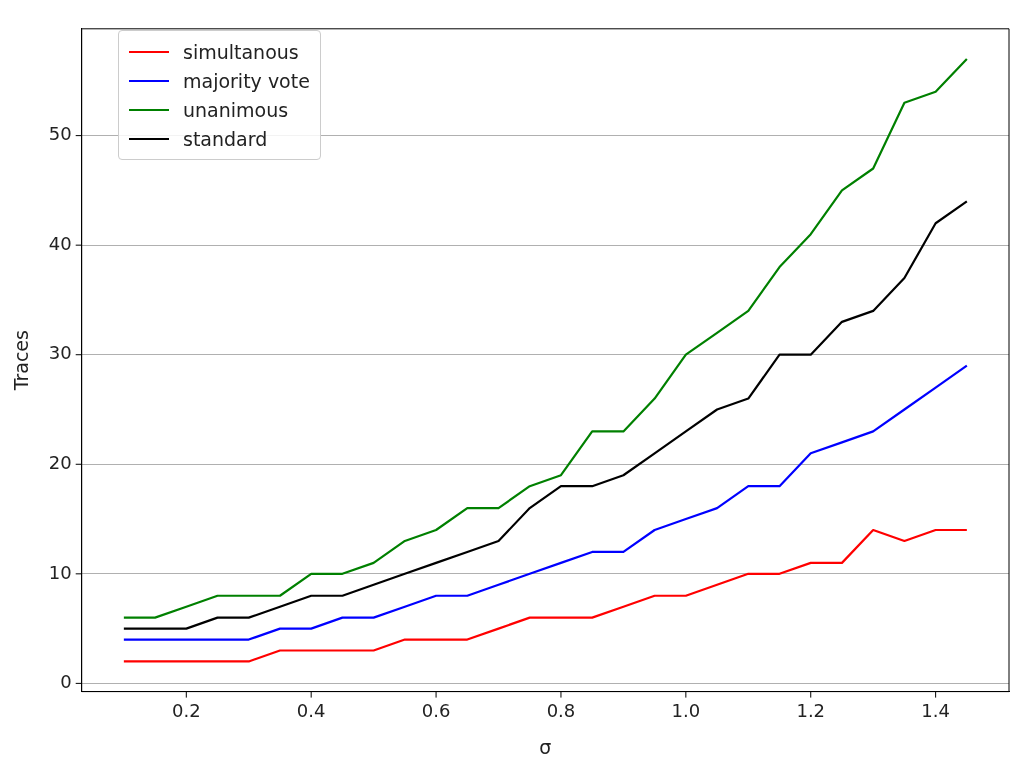 The height and width of the screenshot is (772, 1021). What do you see at coordinates (60, 462) in the screenshot?
I see `y-tick-label: 20` at bounding box center [60, 462].